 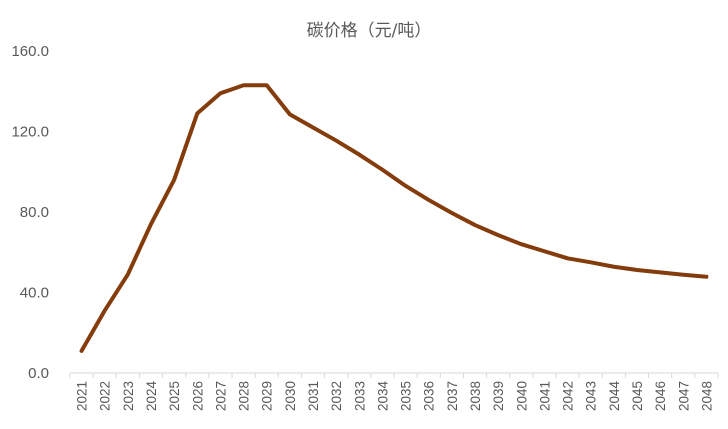 I want to click on x-tick-label: 2035, so click(x=406, y=396).